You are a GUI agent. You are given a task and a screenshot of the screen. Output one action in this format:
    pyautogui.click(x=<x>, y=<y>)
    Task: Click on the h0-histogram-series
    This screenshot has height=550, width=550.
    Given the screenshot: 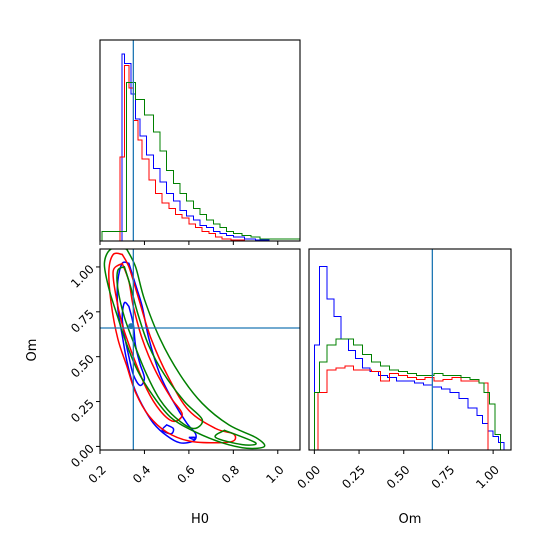 What is the action you would take?
    pyautogui.click(x=200, y=147)
    